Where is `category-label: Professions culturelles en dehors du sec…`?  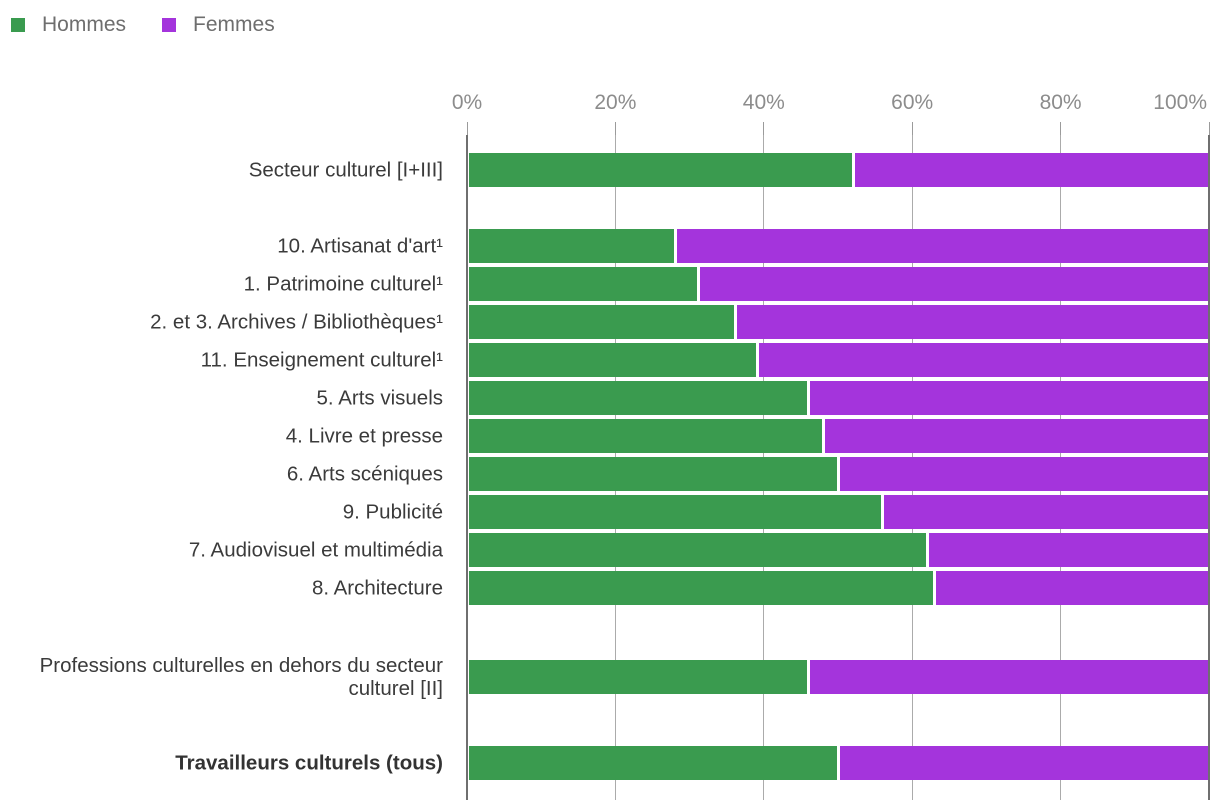 category-label: Professions culturelles en dehors du sec… is located at coordinates (241, 676).